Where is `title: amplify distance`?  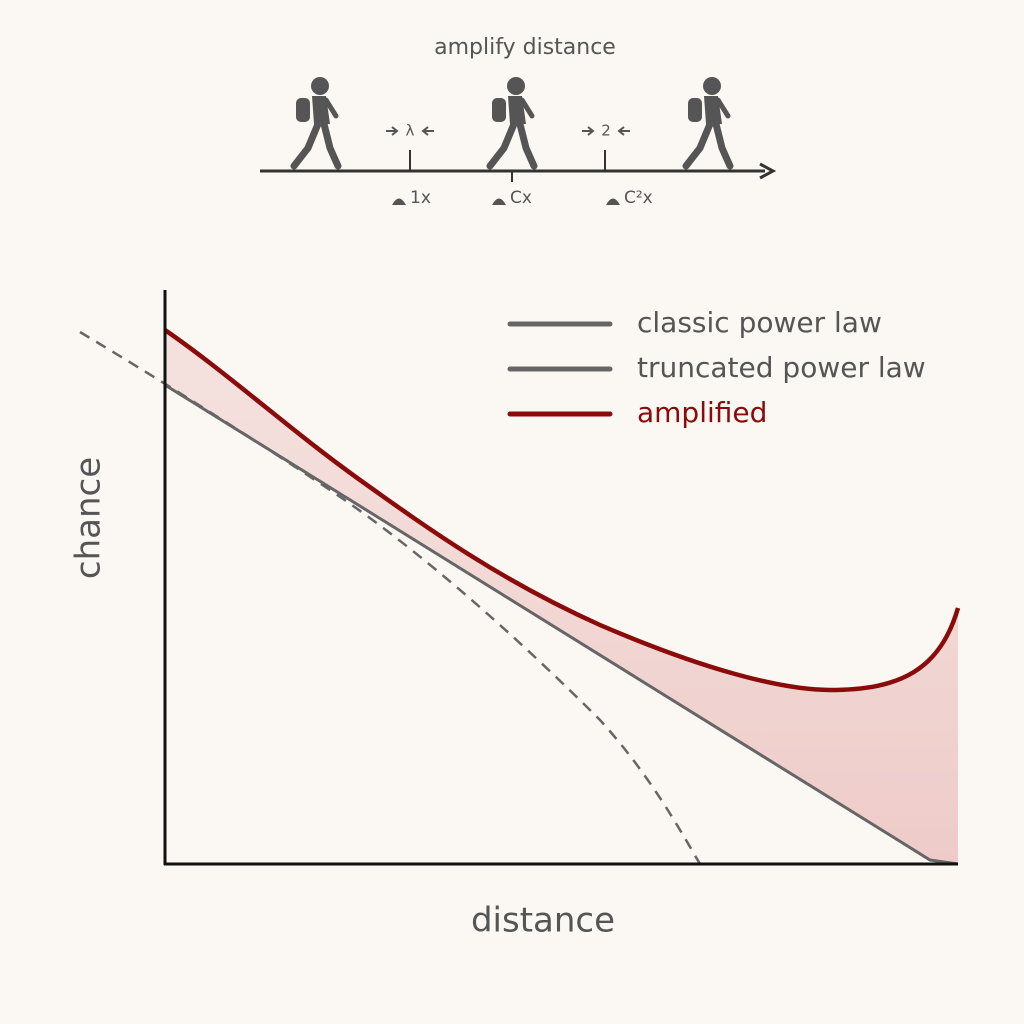 title: amplify distance is located at coordinates (525, 47).